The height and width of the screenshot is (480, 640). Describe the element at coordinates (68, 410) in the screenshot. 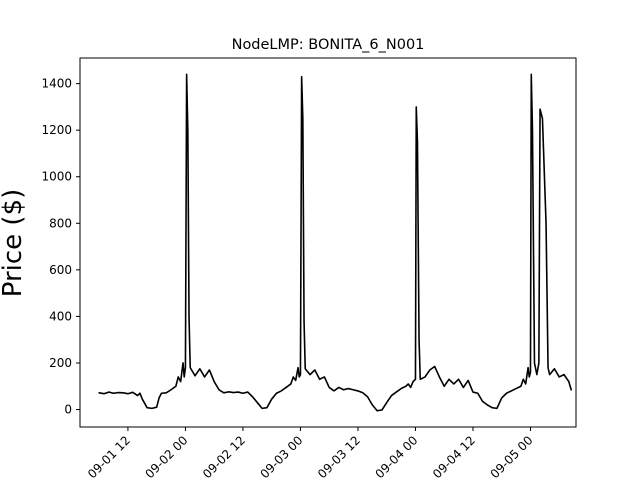

I see `y-tick-label-0: 0` at that location.